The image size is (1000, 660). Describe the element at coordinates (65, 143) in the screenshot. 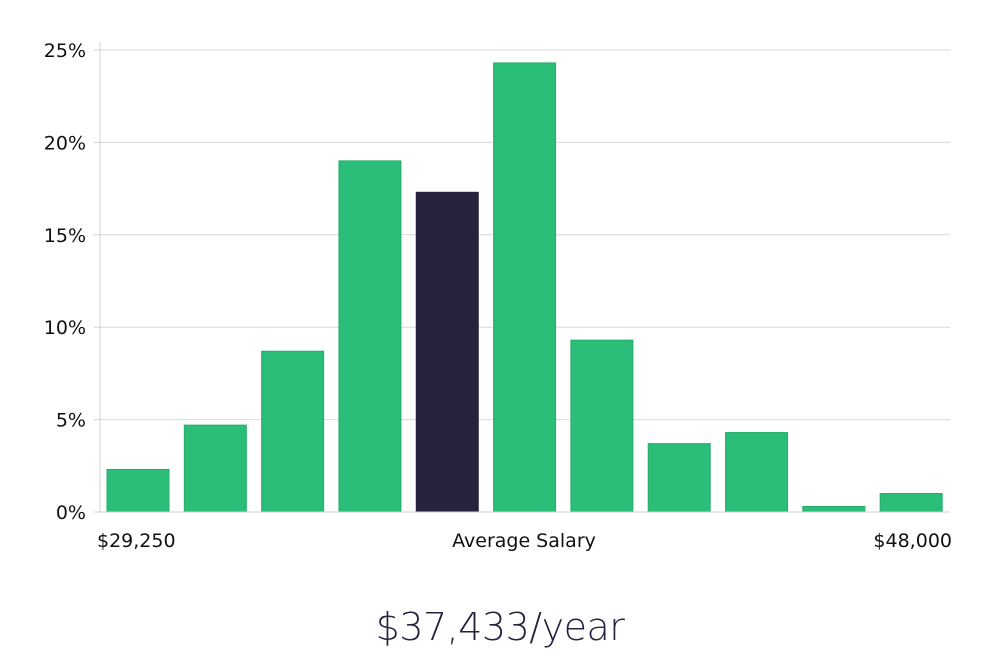

I see `y-tick-label: 20%` at that location.